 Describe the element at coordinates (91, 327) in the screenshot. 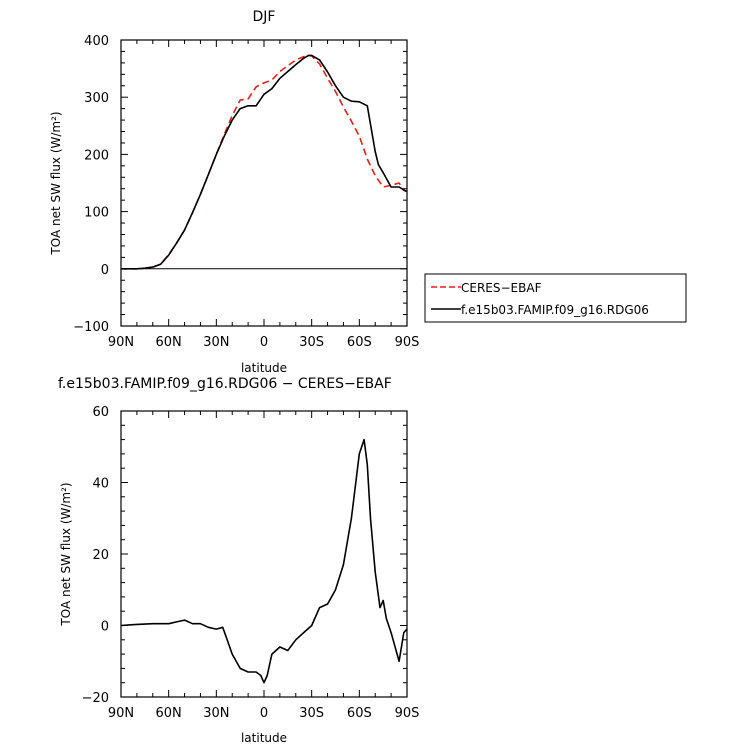

I see `y-tick-label: −100` at that location.